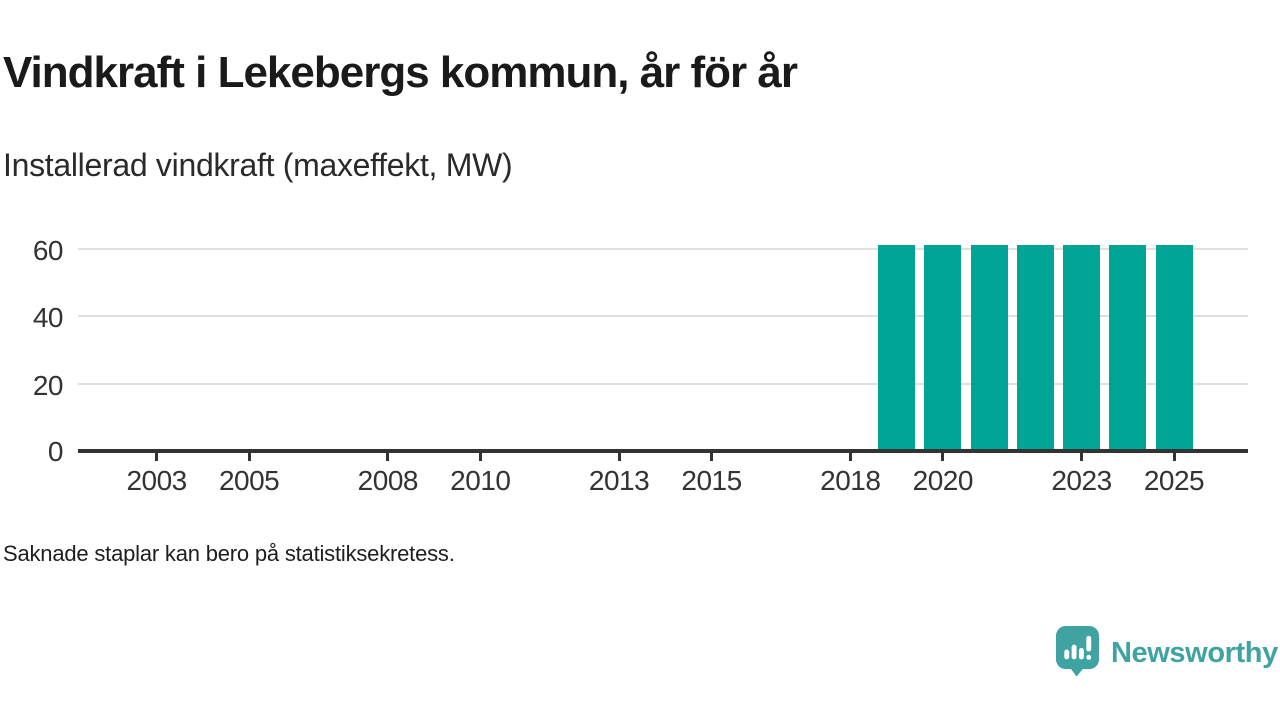 The image size is (1280, 720). What do you see at coordinates (712, 457) in the screenshot?
I see `x-tick-2015` at bounding box center [712, 457].